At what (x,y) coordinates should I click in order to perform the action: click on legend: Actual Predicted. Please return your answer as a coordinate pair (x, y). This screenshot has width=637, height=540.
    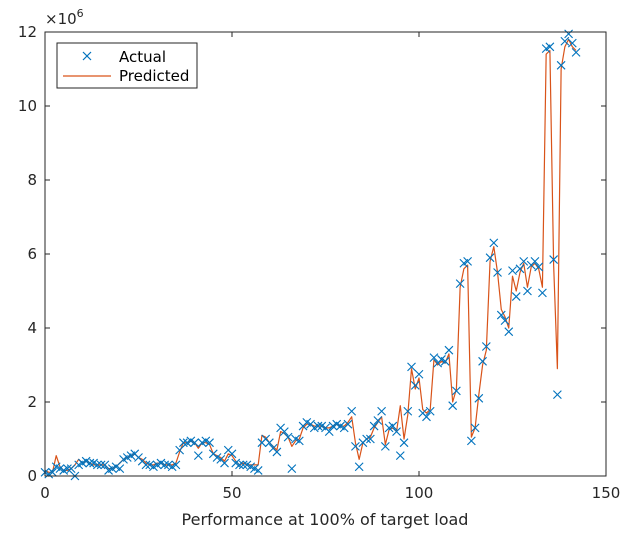
    Looking at the image, I should click on (127, 65).